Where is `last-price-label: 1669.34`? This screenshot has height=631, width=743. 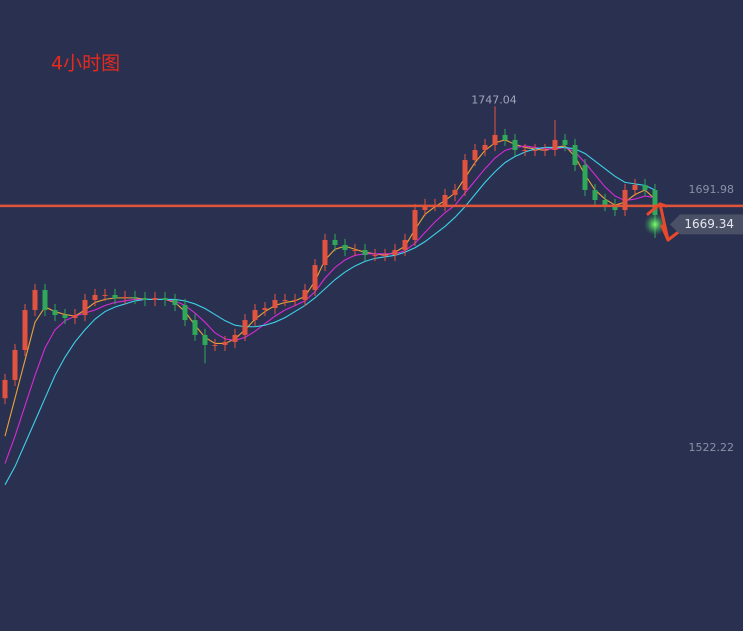 last-price-label: 1669.34 is located at coordinates (709, 224).